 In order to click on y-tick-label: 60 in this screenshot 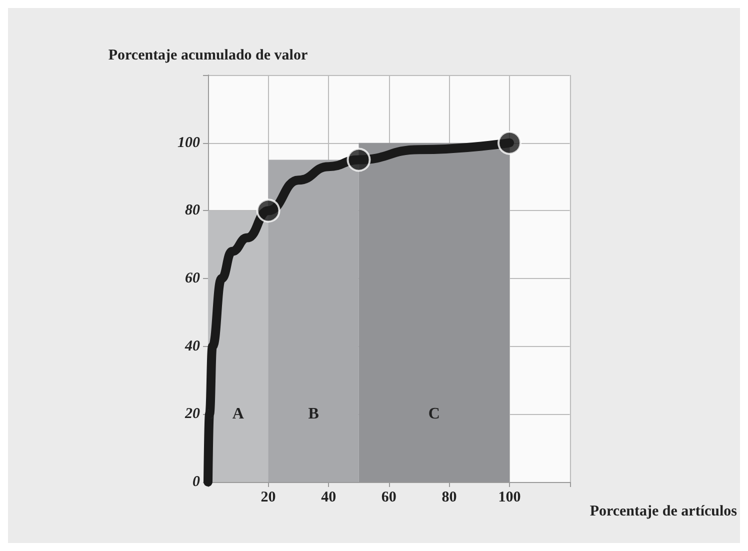, I will do `click(192, 278)`.